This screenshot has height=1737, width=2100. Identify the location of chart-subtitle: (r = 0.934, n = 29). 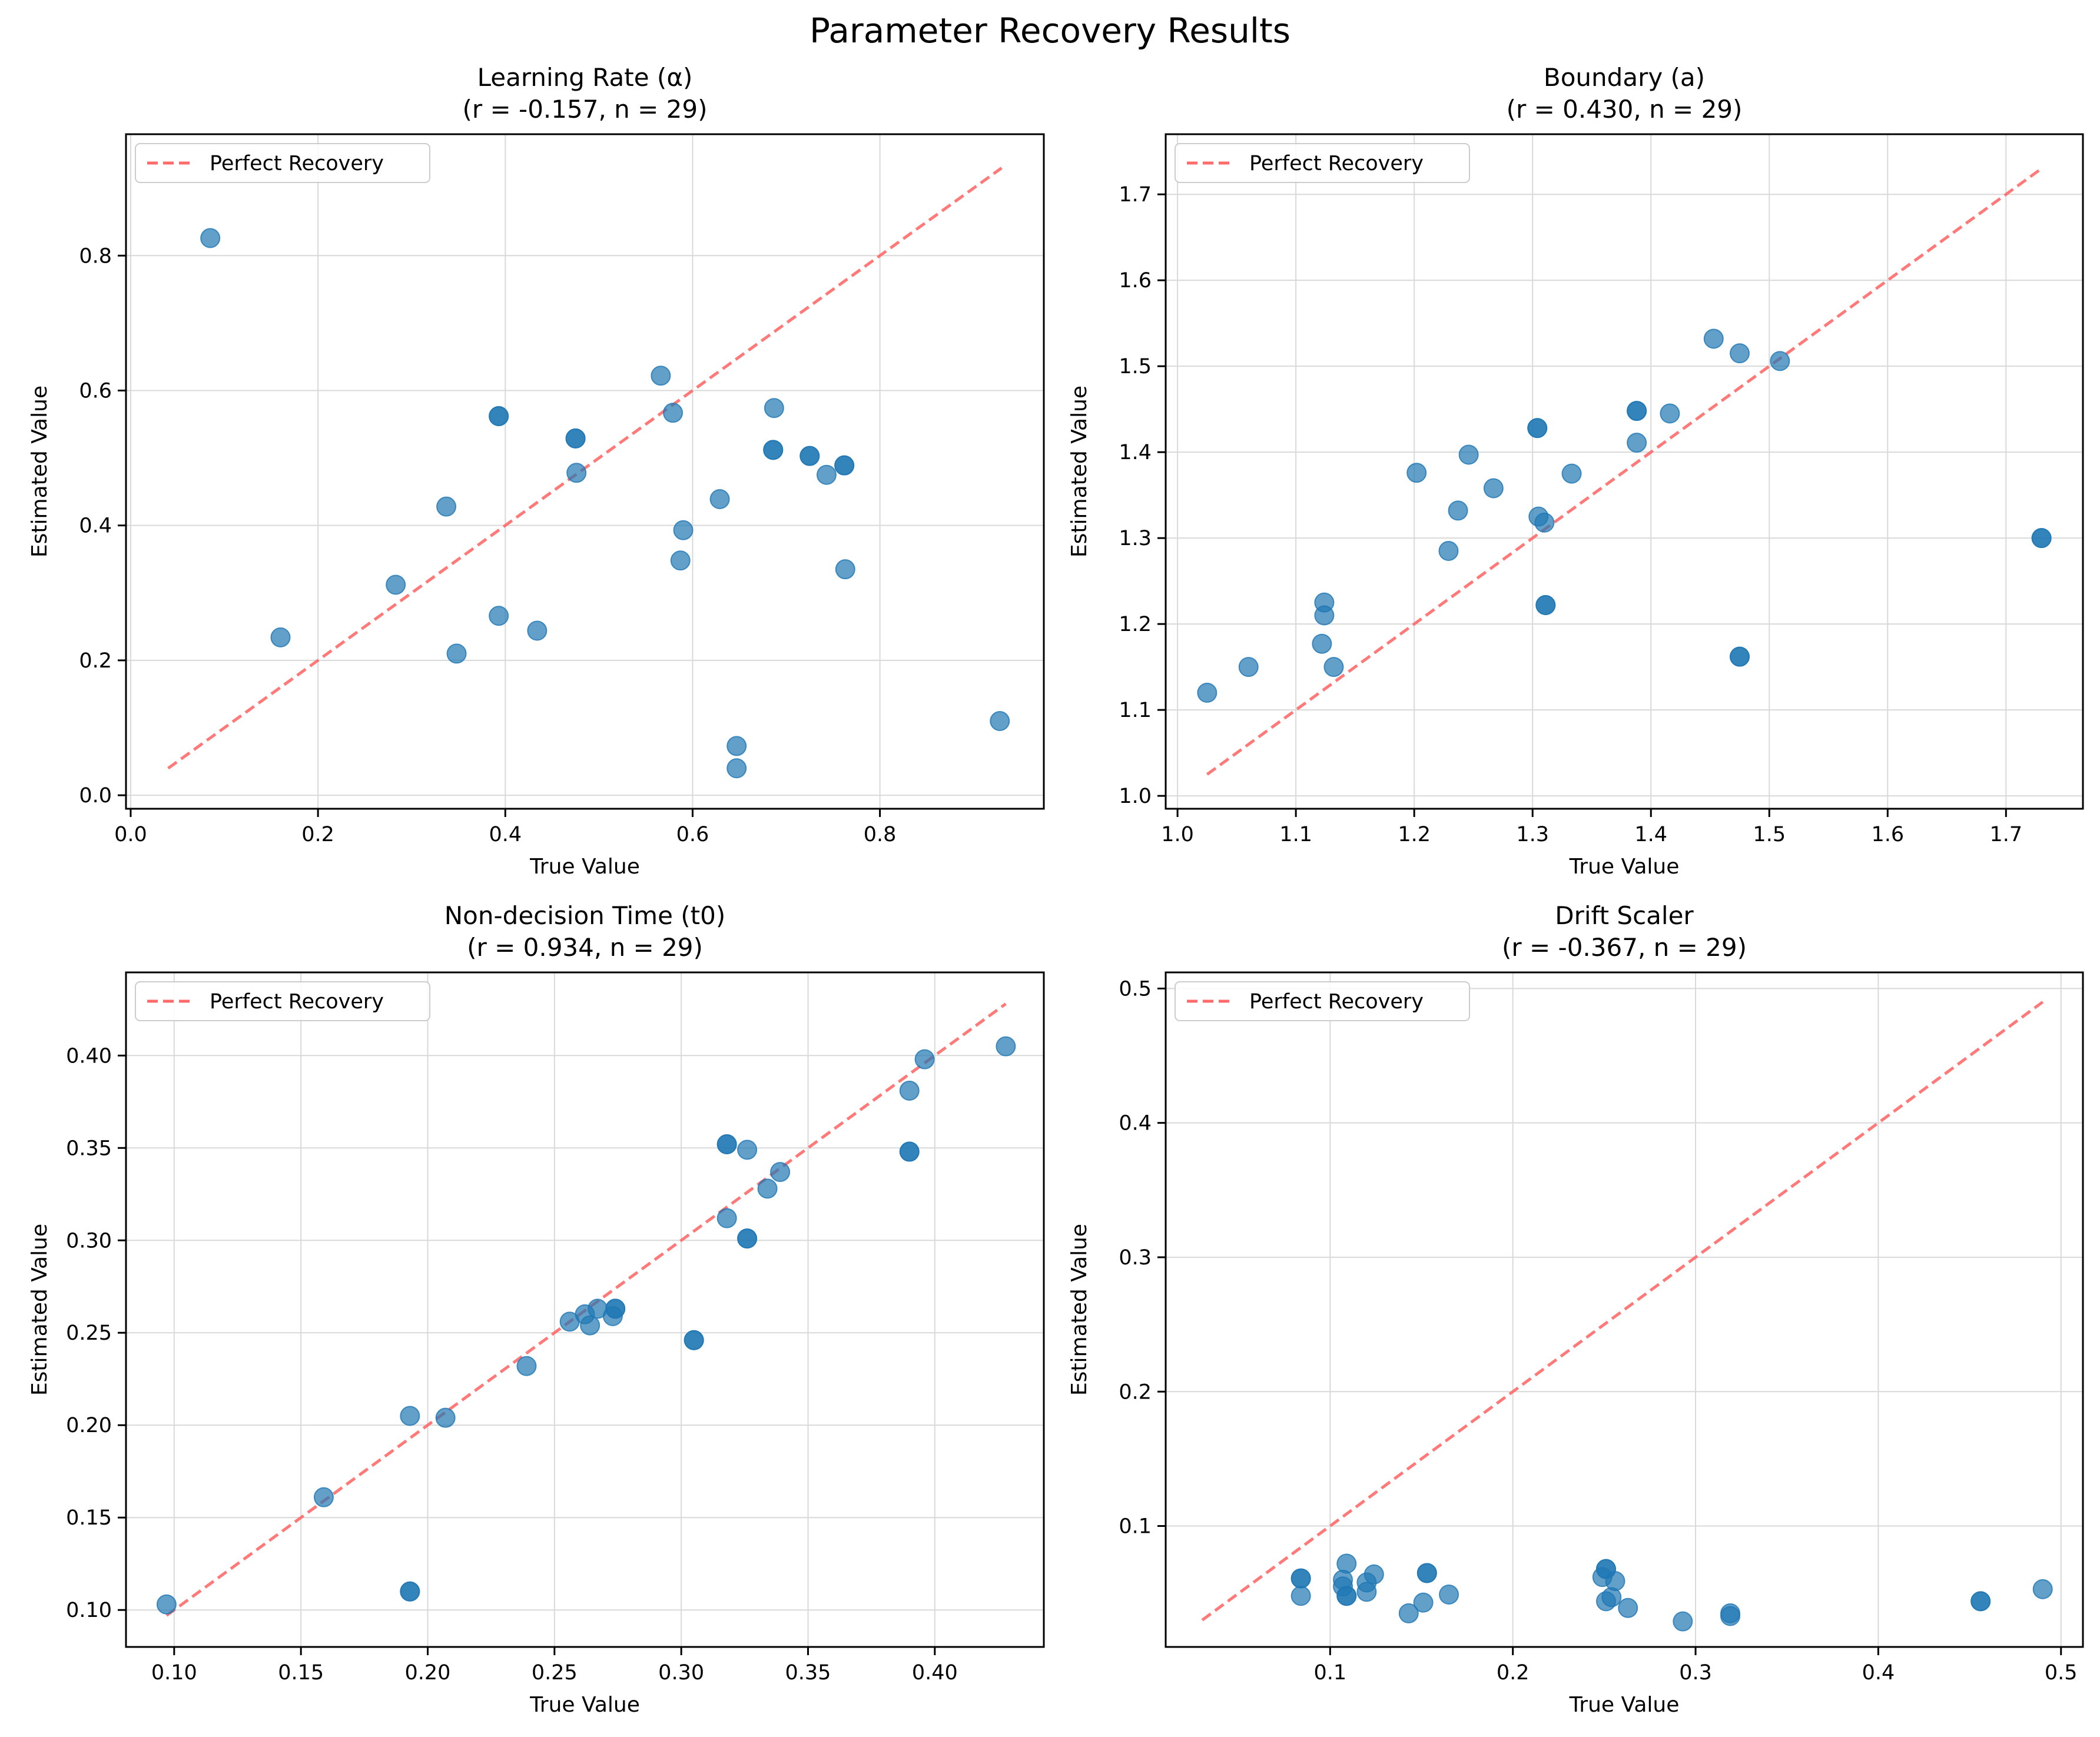
(585, 947).